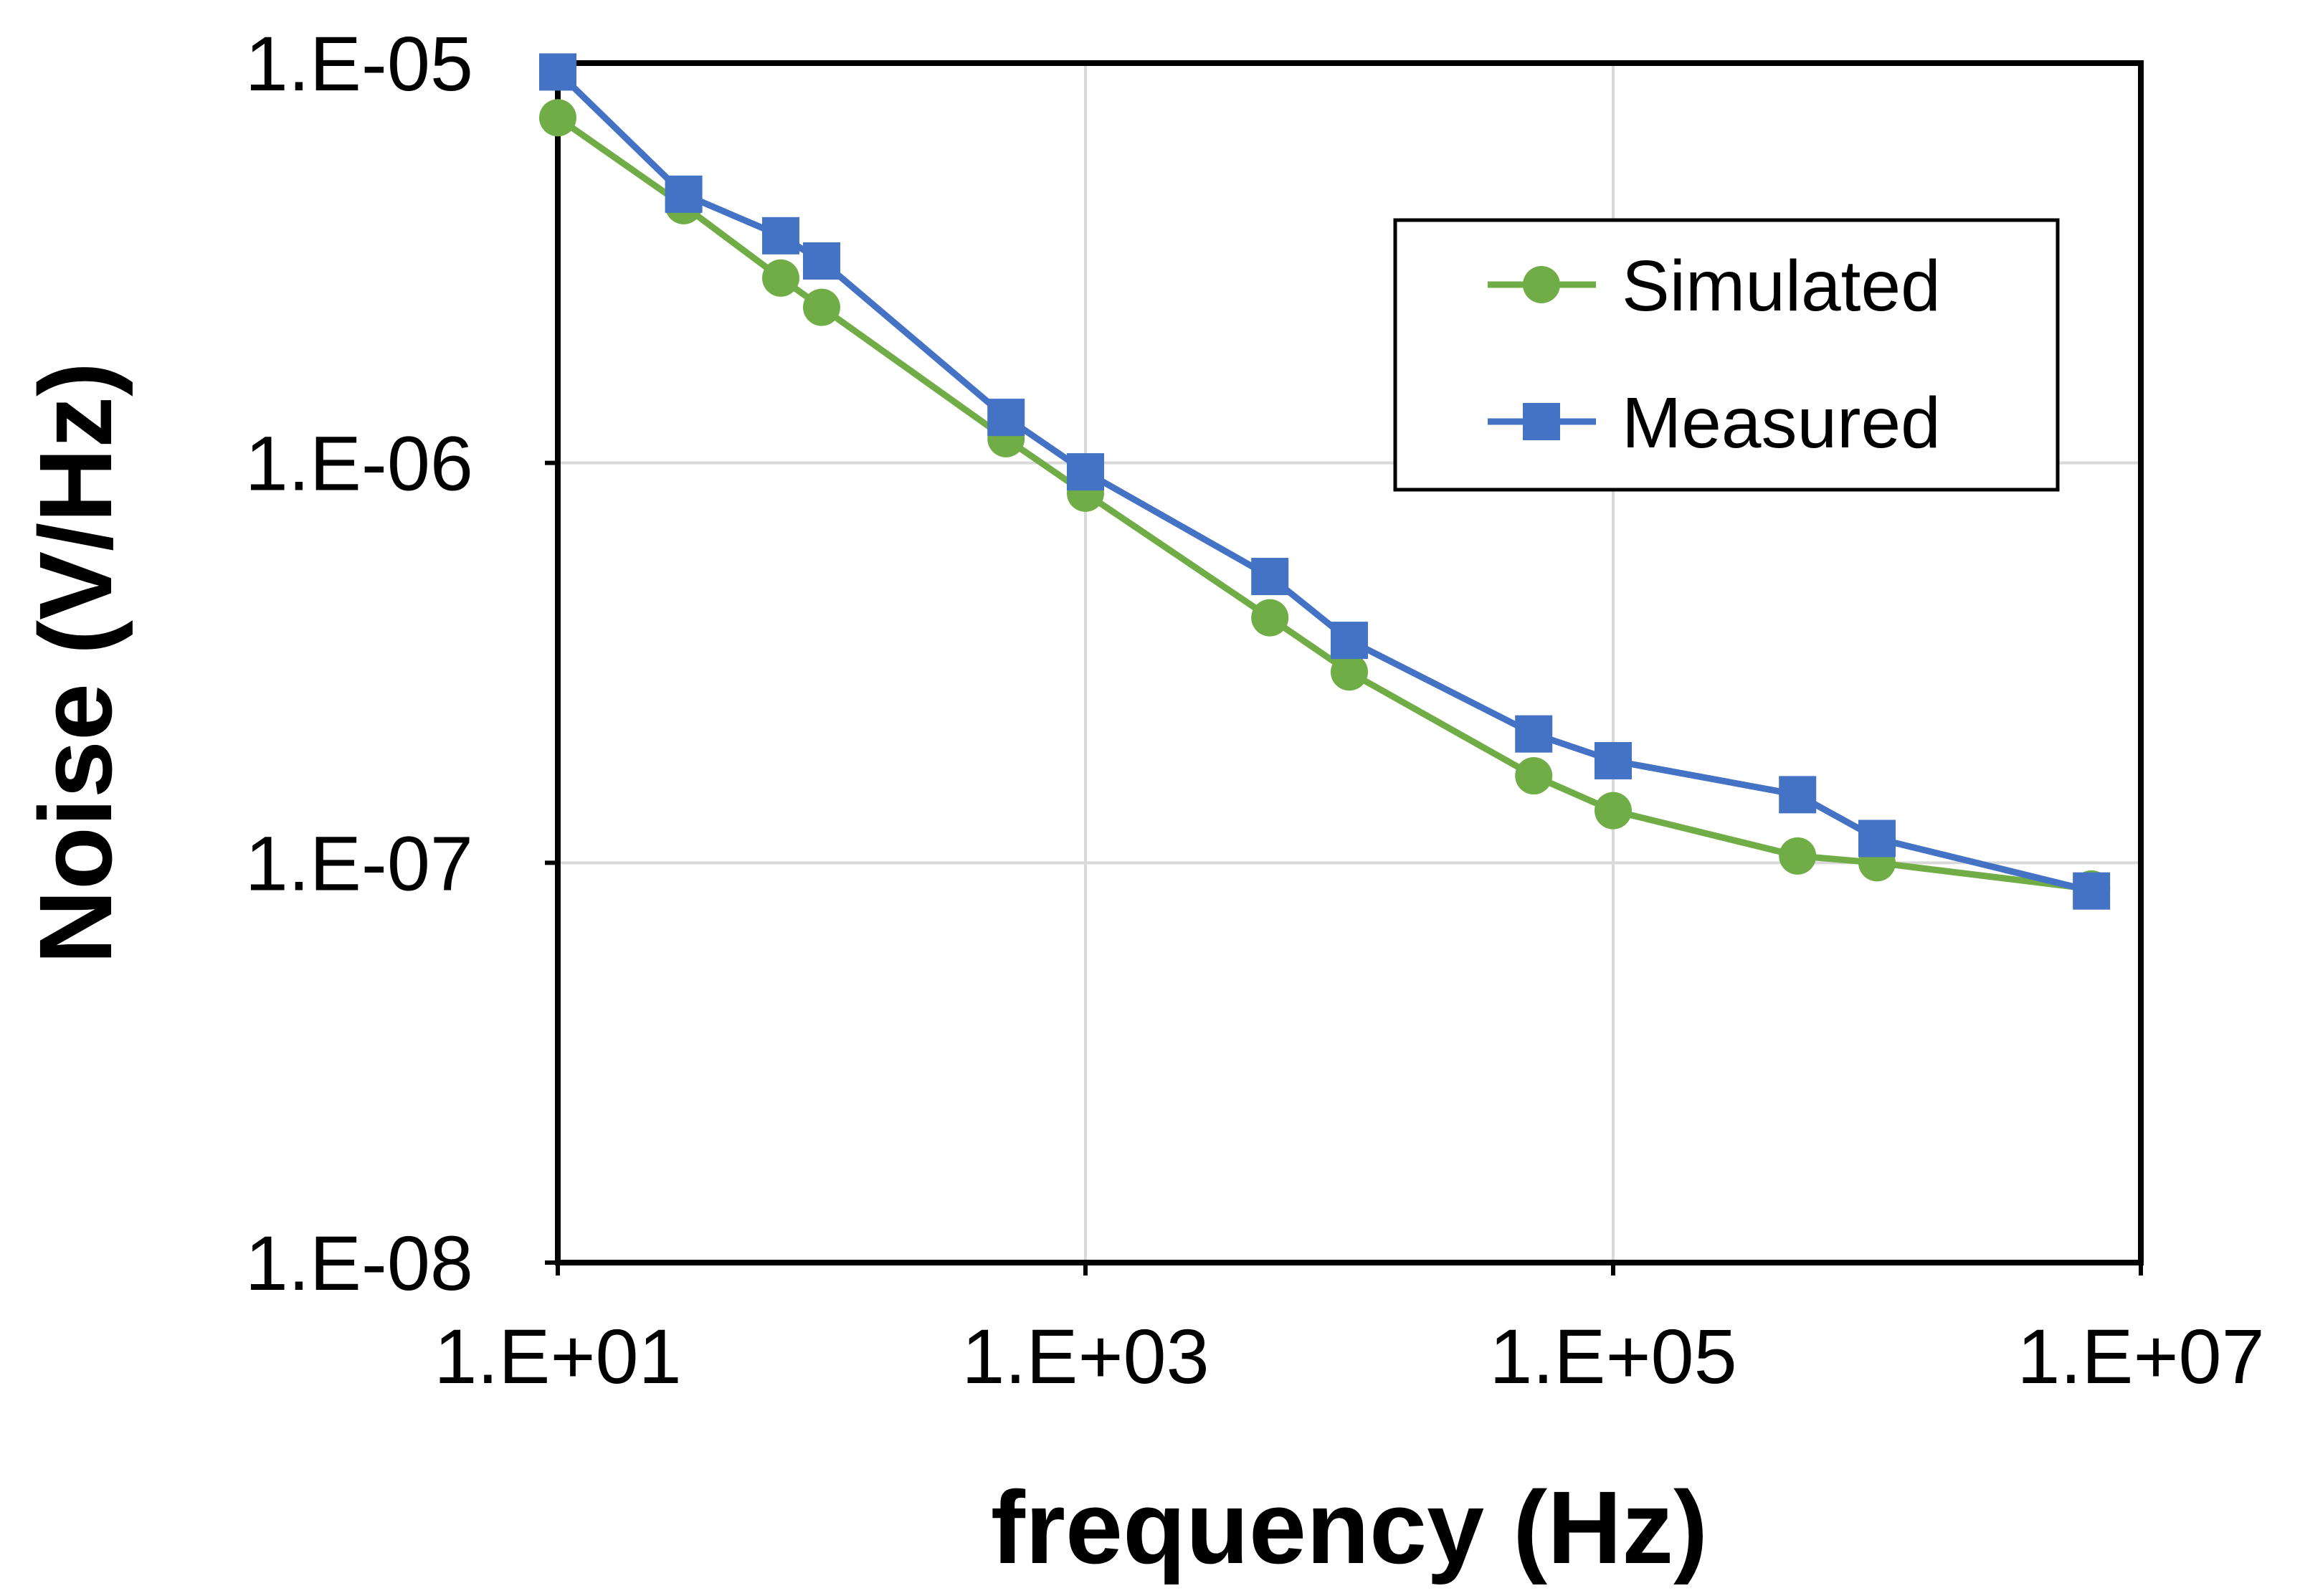 The width and height of the screenshot is (2300, 1596). Describe the element at coordinates (1085, 1356) in the screenshot. I see `x-tick-label: 1.E+03` at that location.